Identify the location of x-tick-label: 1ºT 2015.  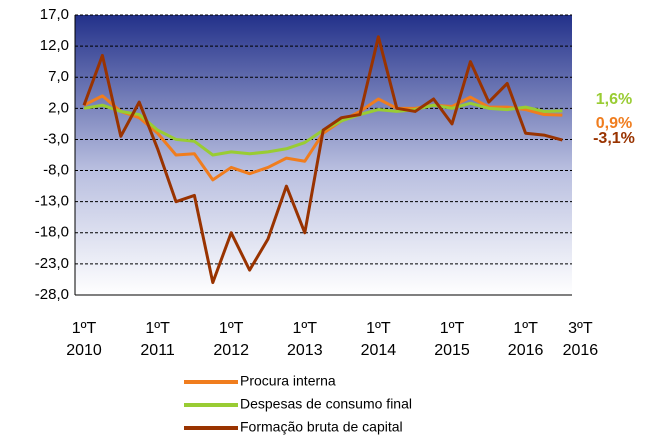
(452, 339).